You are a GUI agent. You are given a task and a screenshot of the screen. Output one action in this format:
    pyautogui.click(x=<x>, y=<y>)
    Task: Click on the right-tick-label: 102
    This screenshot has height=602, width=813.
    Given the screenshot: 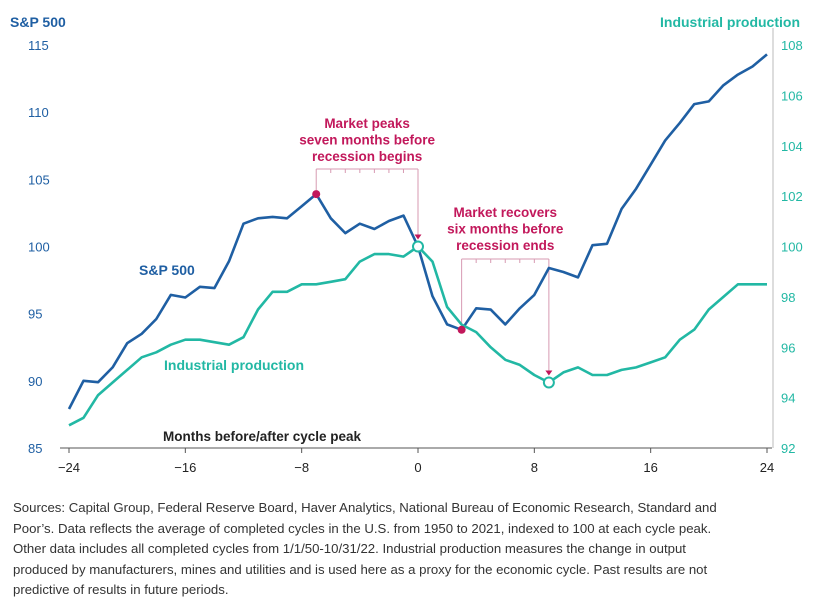 What is the action you would take?
    pyautogui.click(x=792, y=196)
    